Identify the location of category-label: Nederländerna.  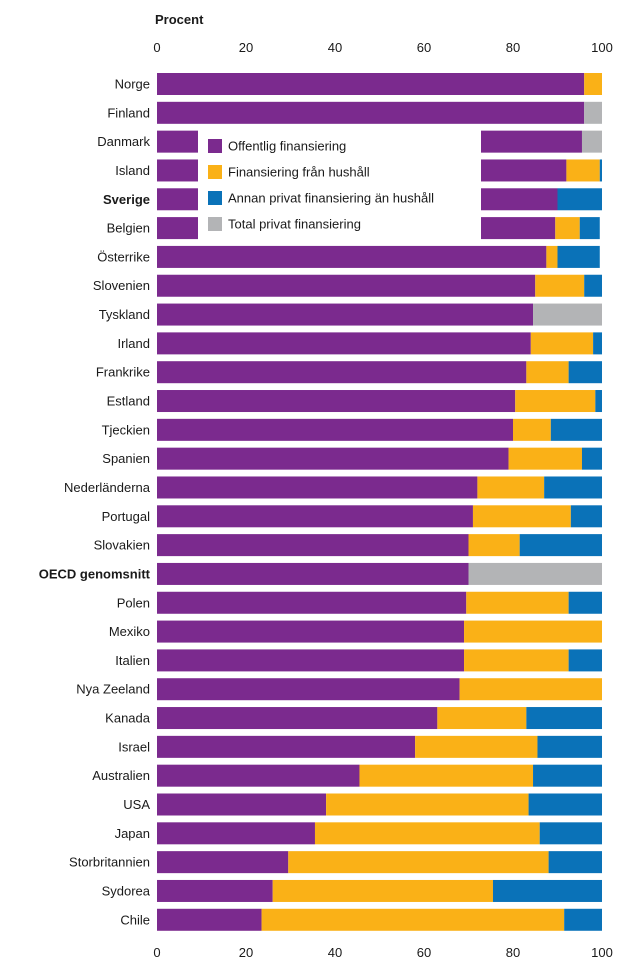
(107, 487).